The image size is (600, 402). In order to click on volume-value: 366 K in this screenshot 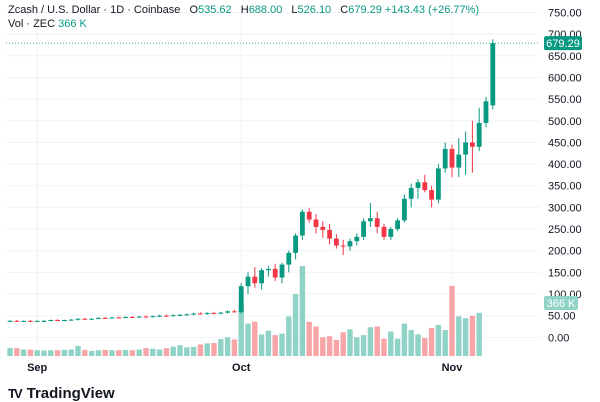, I will do `click(72, 24)`.